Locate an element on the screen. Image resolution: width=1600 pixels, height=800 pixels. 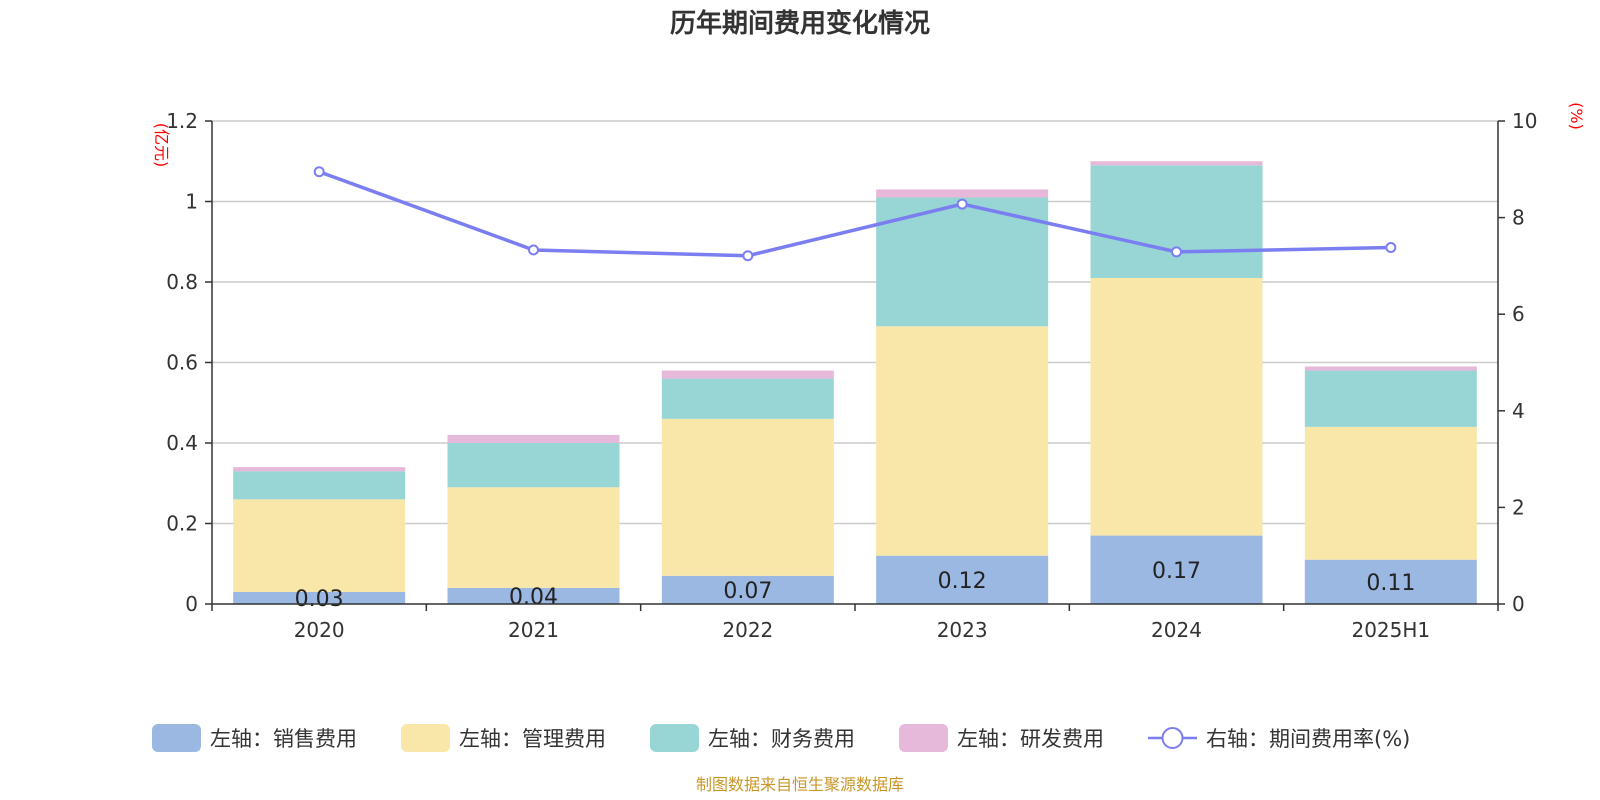
right-axis-unit: (%) is located at coordinates (1576, 116).